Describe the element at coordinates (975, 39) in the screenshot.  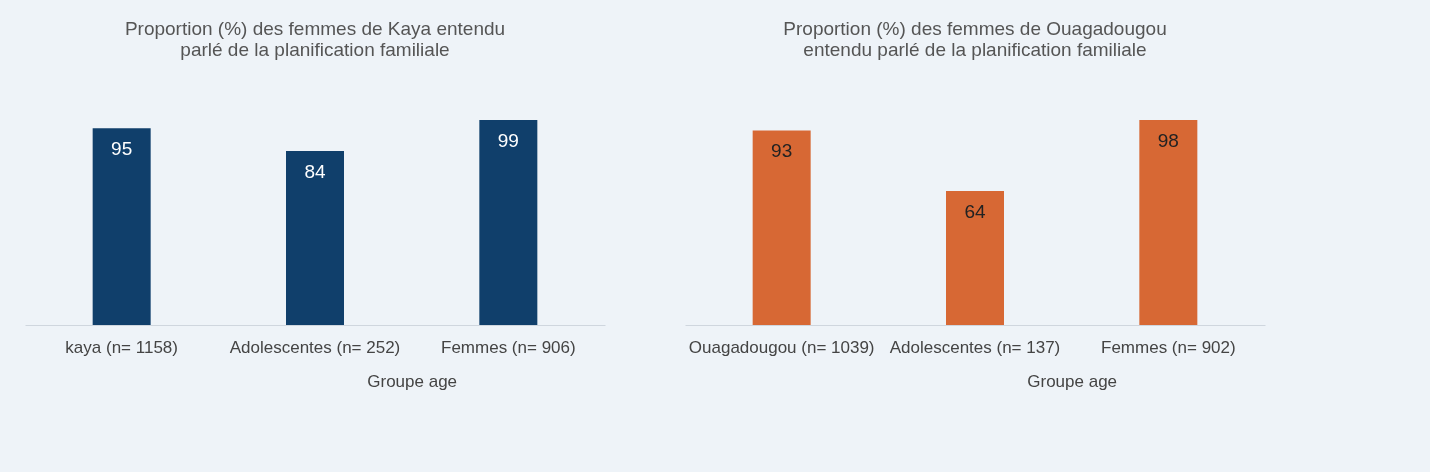
I see `chart-title: Proportion (%) des femmes de Ouagadougou entendu parlé de la planification familiale` at that location.